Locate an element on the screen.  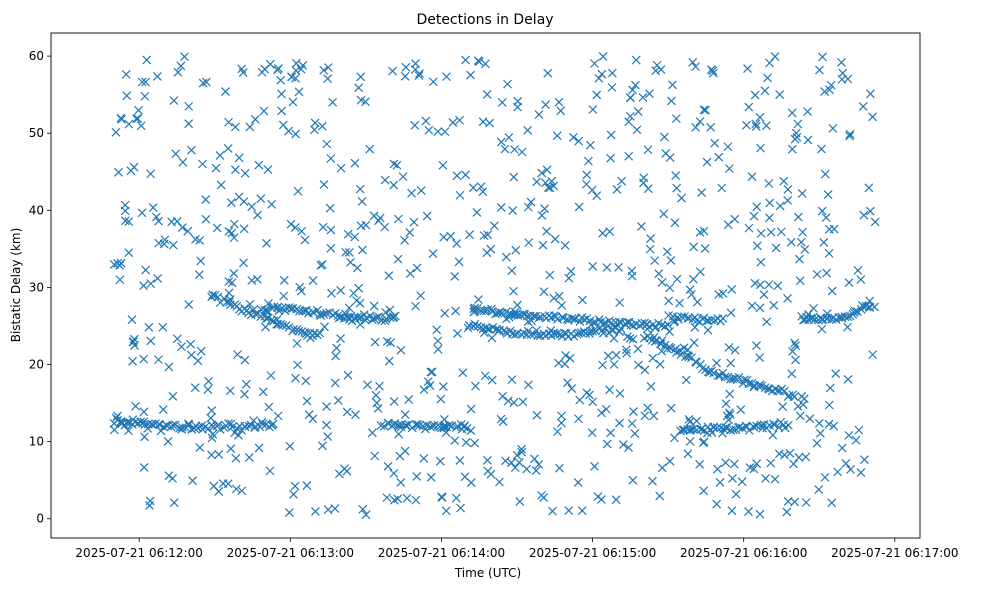
y-axis-label: Bistatic Delay (km) is located at coordinates (16, 285).